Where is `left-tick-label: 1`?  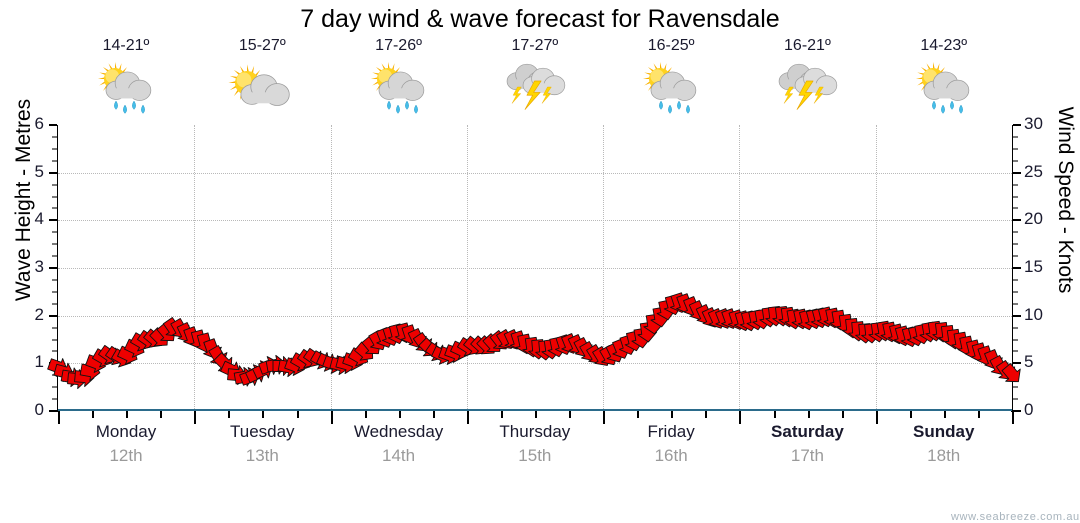
left-tick-label: 1 is located at coordinates (39, 362).